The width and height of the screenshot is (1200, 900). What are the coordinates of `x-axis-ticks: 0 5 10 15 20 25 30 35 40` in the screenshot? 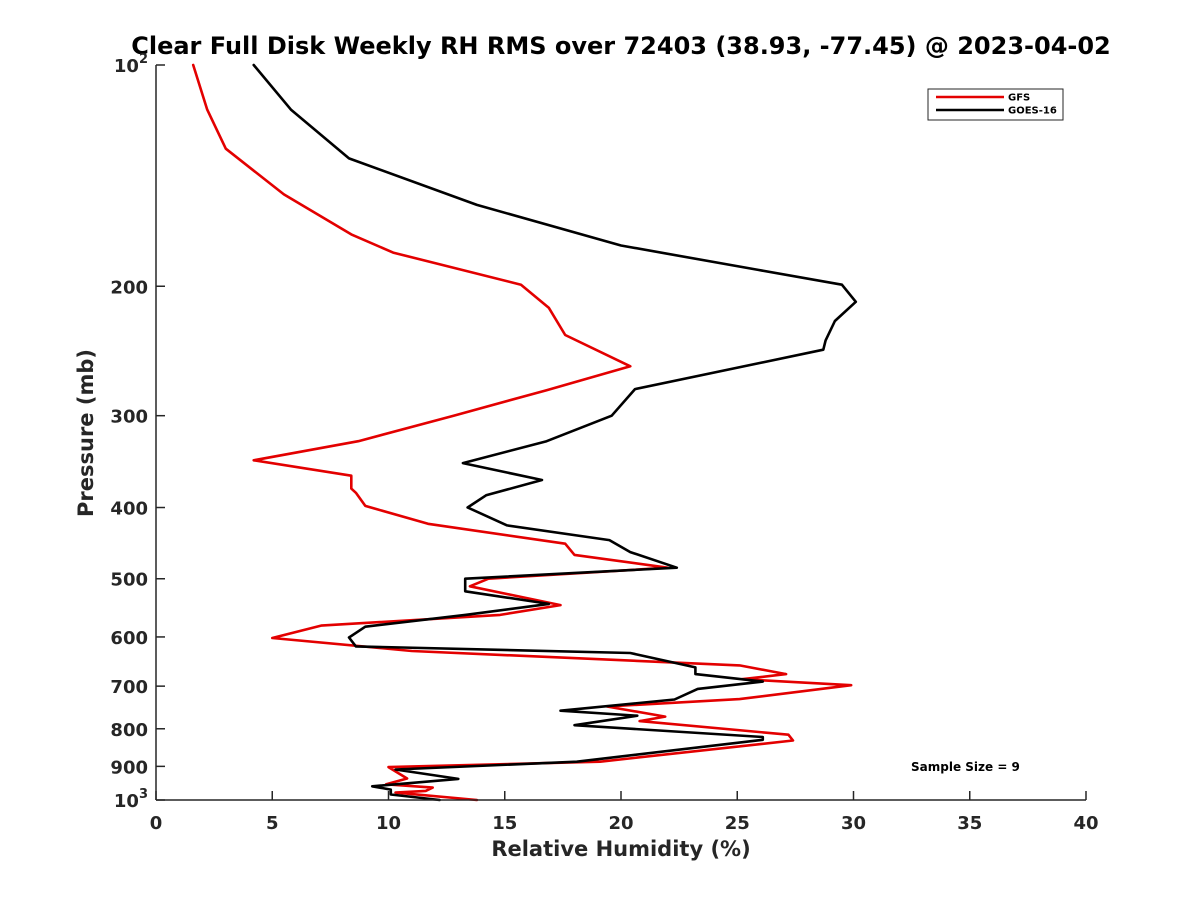 It's located at (624, 812).